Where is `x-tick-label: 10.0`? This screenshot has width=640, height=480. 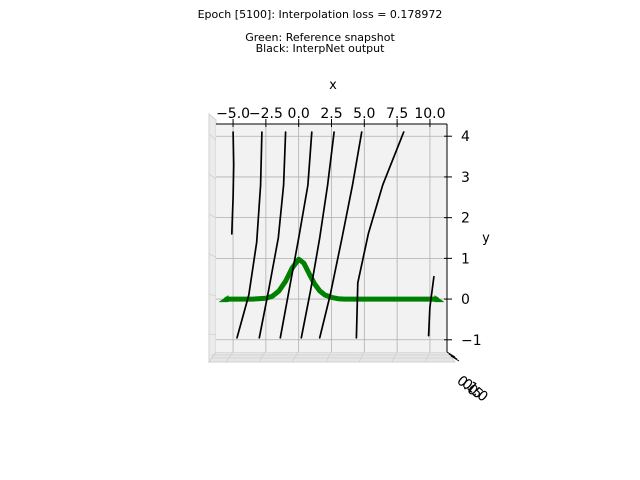
x-tick-label: 10.0 is located at coordinates (429, 114).